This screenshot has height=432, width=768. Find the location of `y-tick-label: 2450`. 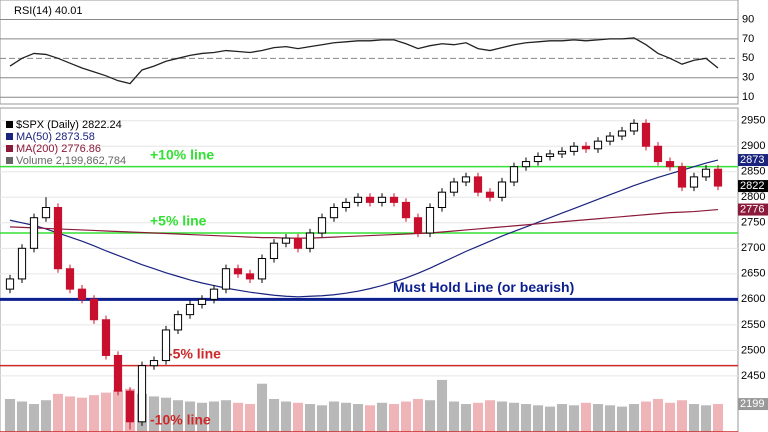

y-tick-label: 2450 is located at coordinates (753, 376).